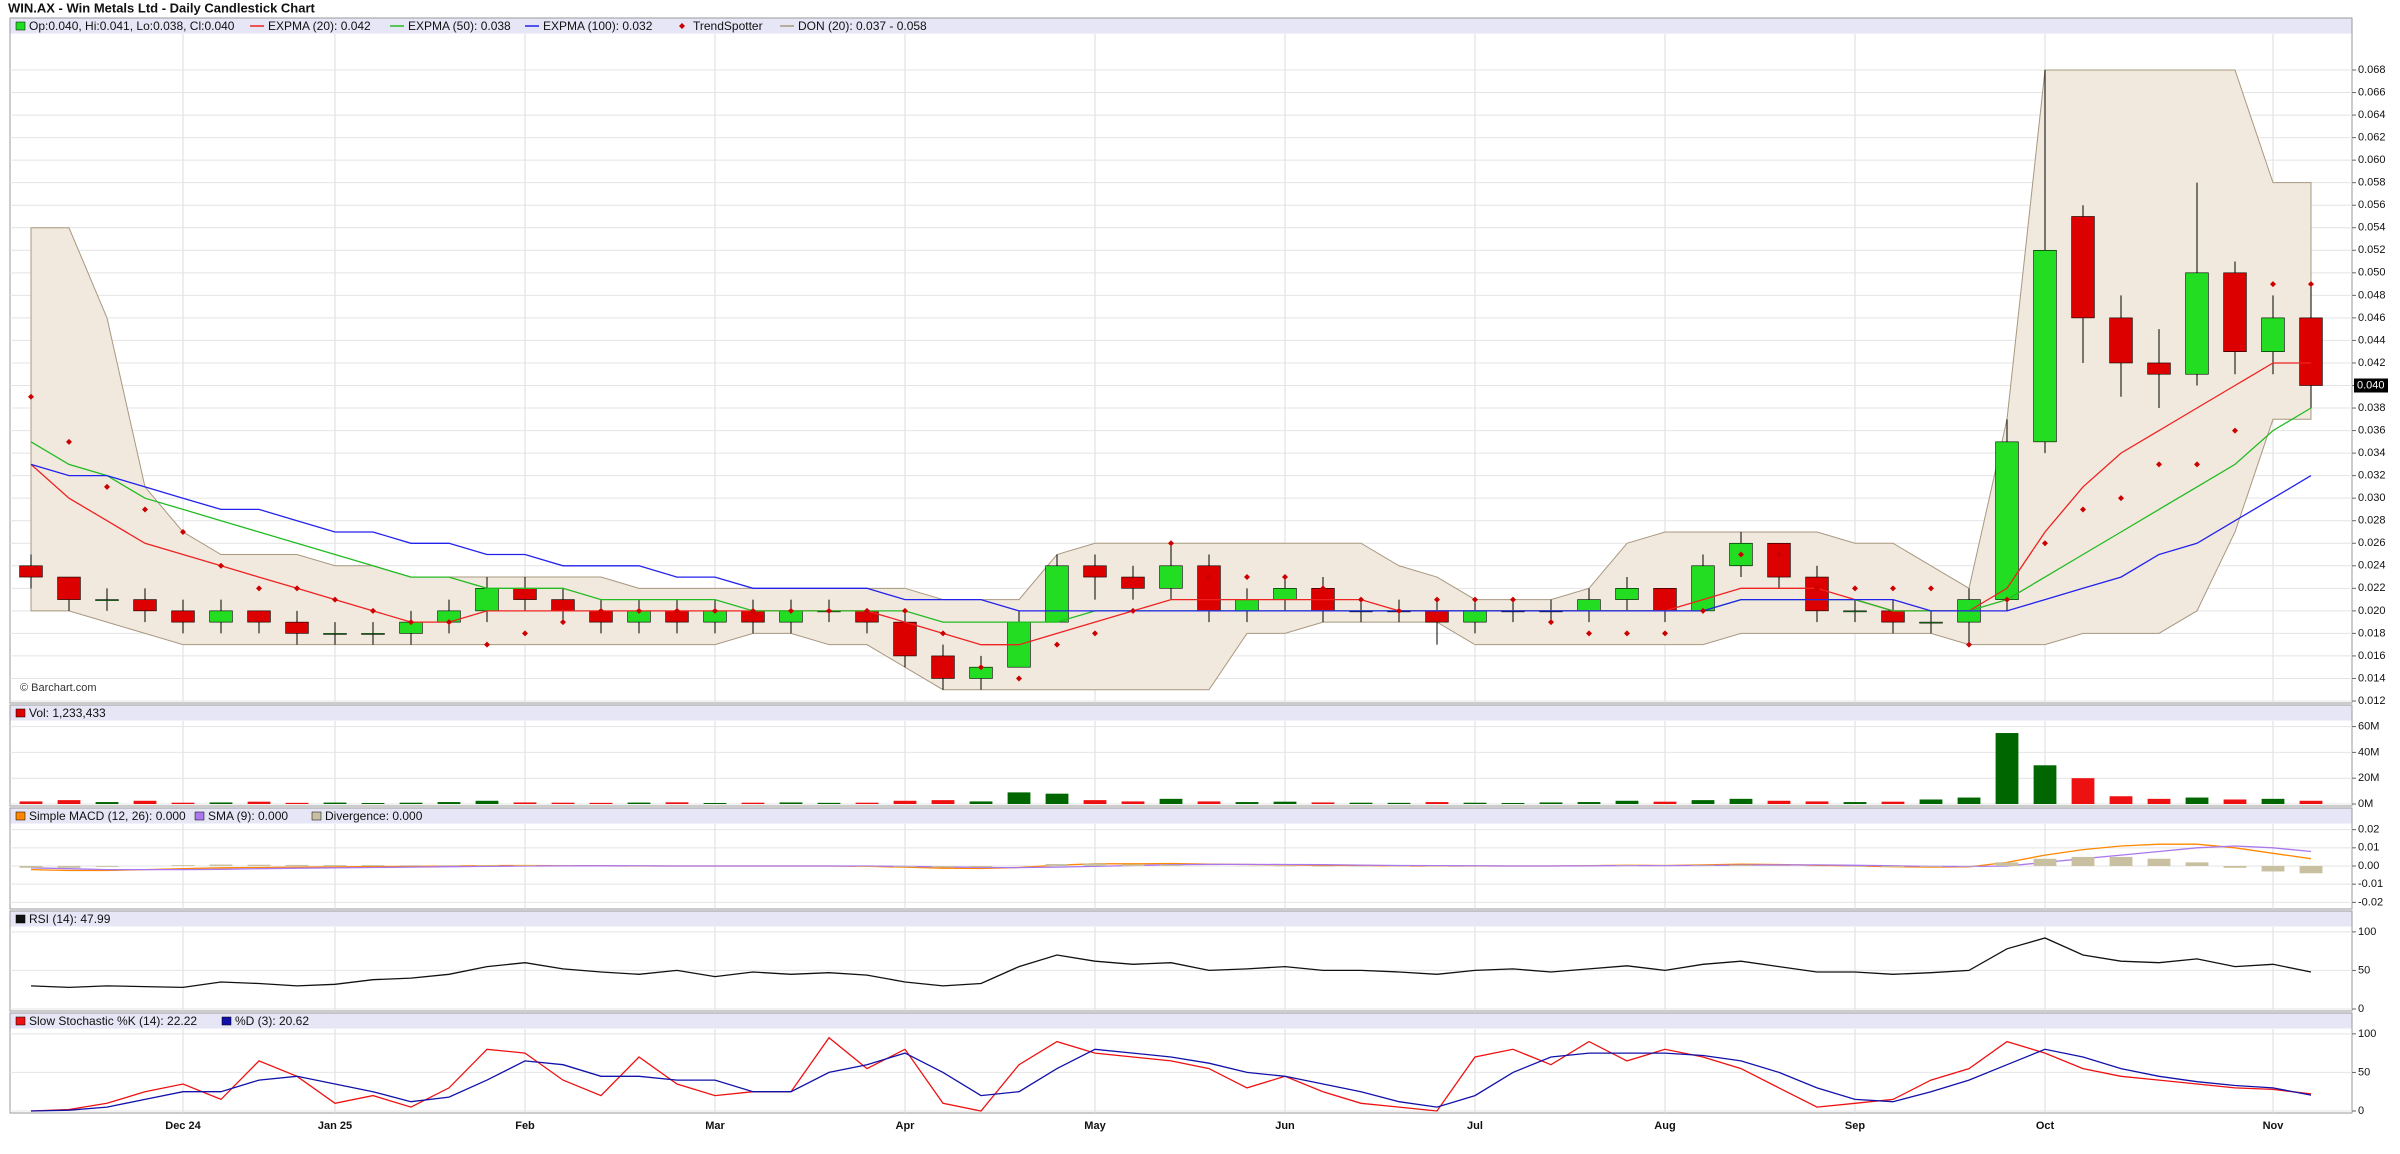 The image size is (2400, 1154). What do you see at coordinates (58, 688) in the screenshot?
I see `source-label: © Barchart.com` at bounding box center [58, 688].